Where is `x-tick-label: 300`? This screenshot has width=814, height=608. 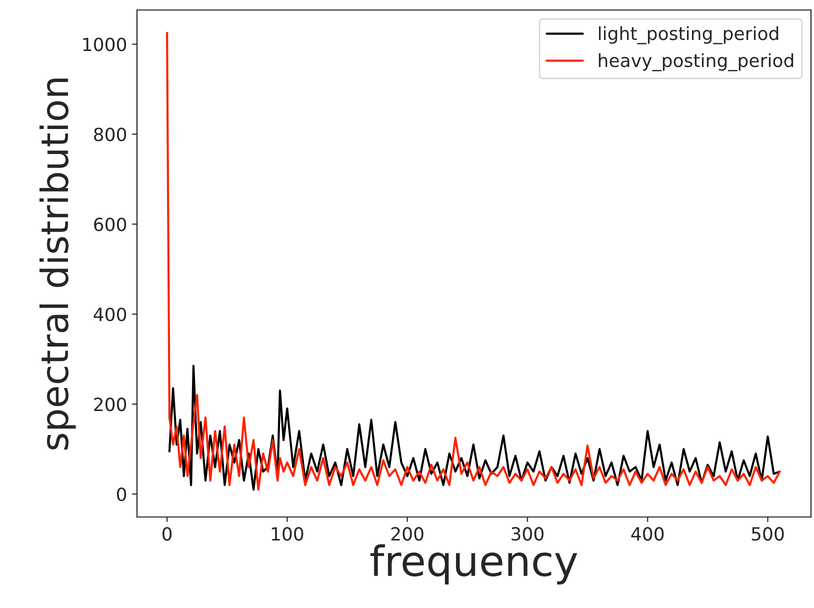
x-tick-label: 300 is located at coordinates (528, 534).